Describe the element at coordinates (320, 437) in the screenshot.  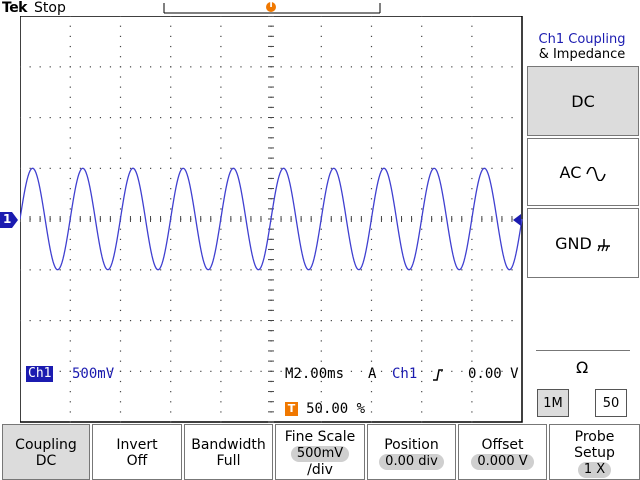
I see `fine-scale-menu-label: Fine Scale` at that location.